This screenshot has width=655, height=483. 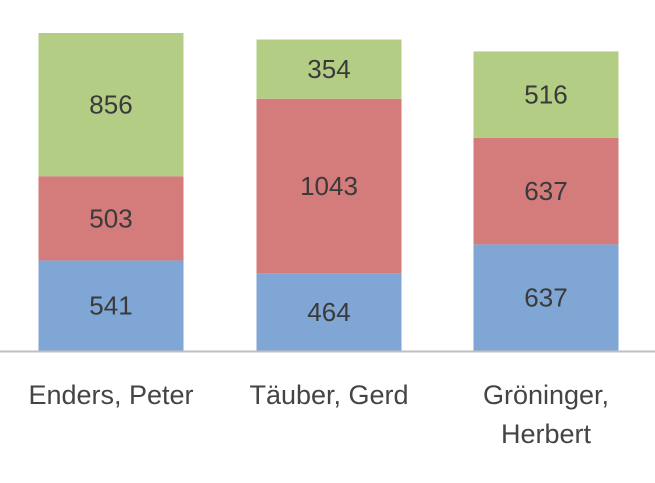 I want to click on data-label: 541, so click(x=110, y=306).